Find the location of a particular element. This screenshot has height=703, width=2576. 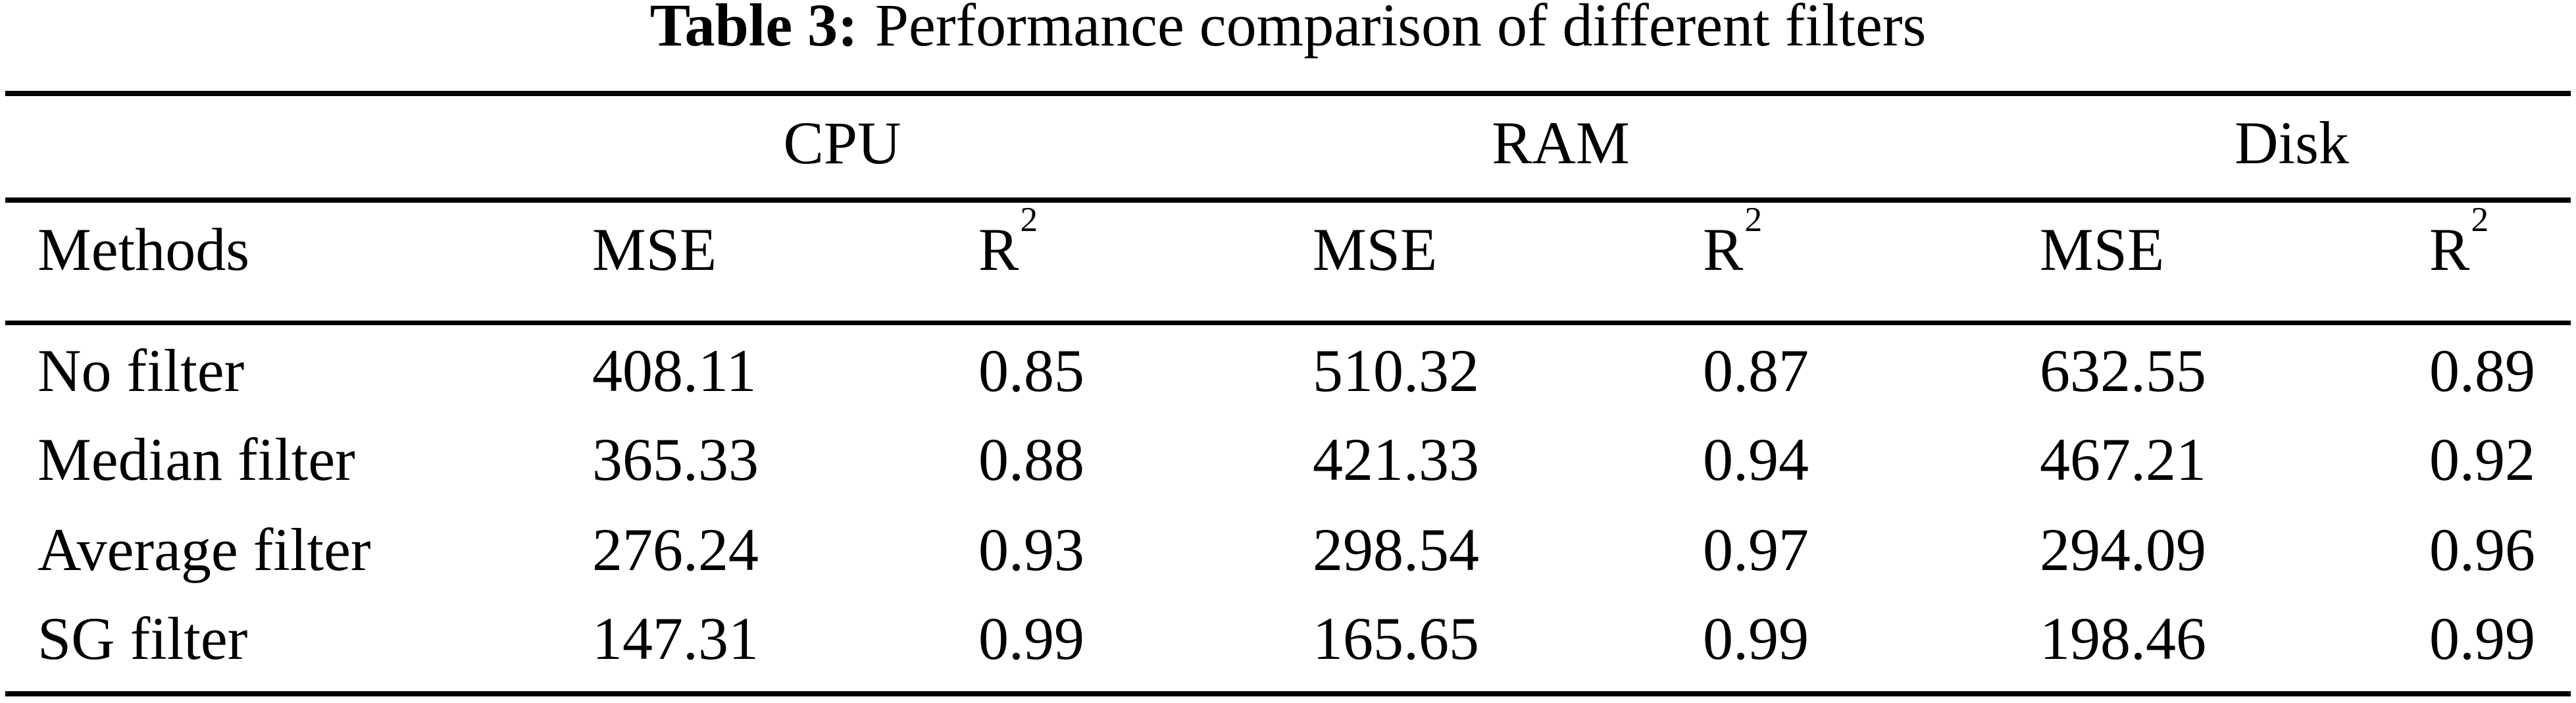

ram-r2-value: 0.97 is located at coordinates (1756, 549).